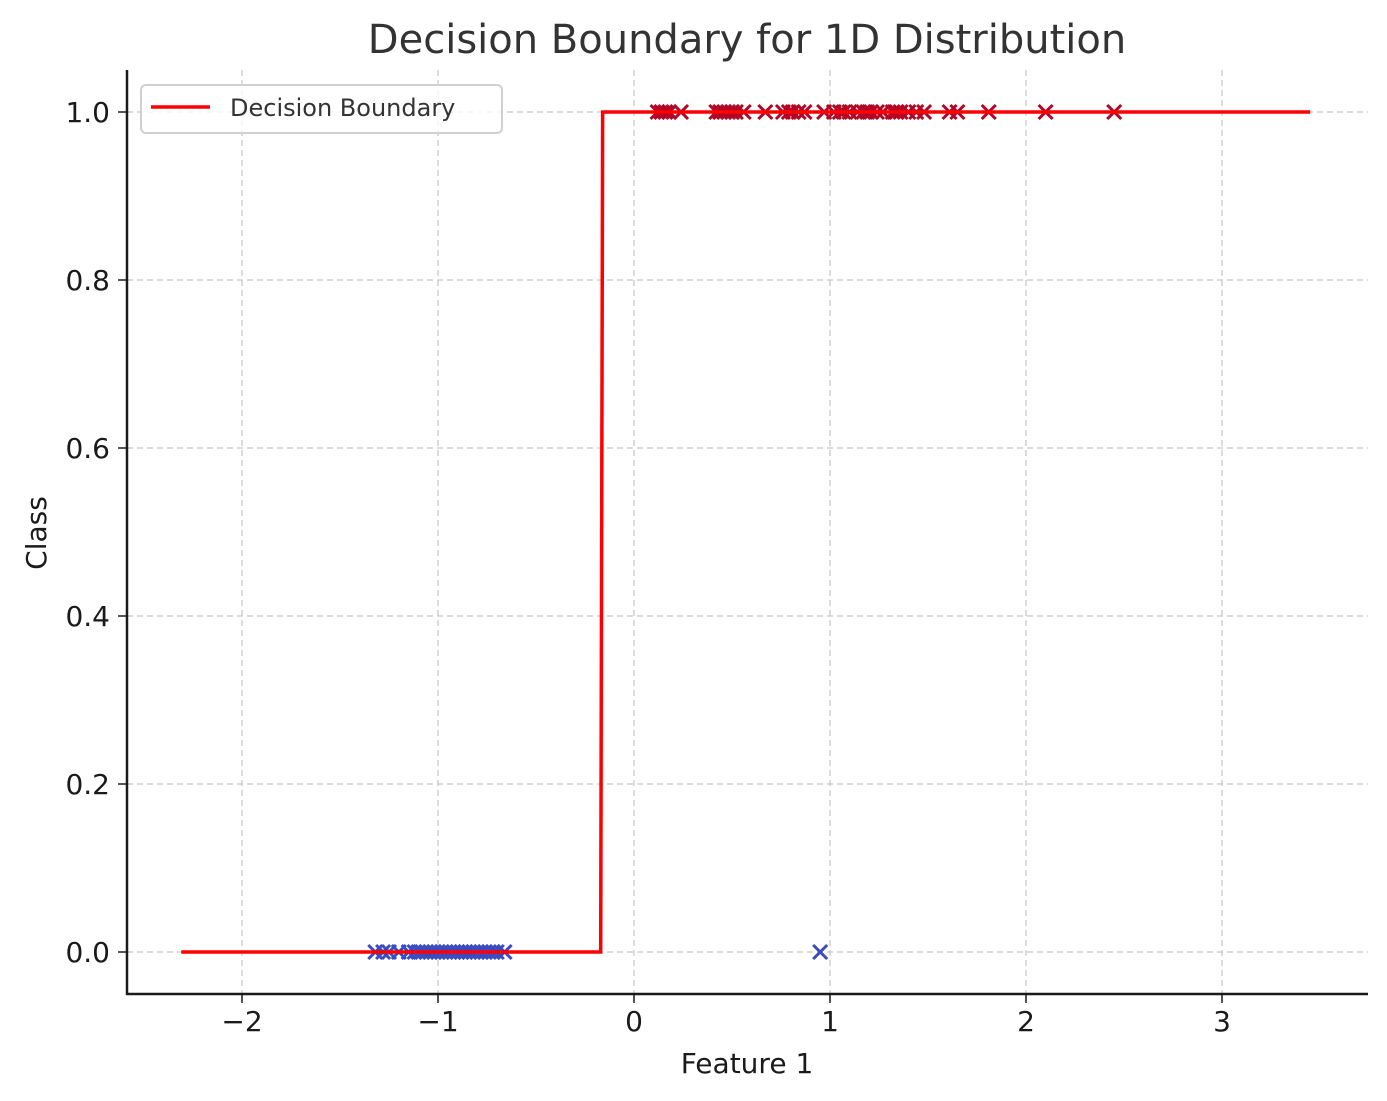 The image size is (1387, 1101). What do you see at coordinates (87, 784) in the screenshot?
I see `y-tick-label: 0.2` at bounding box center [87, 784].